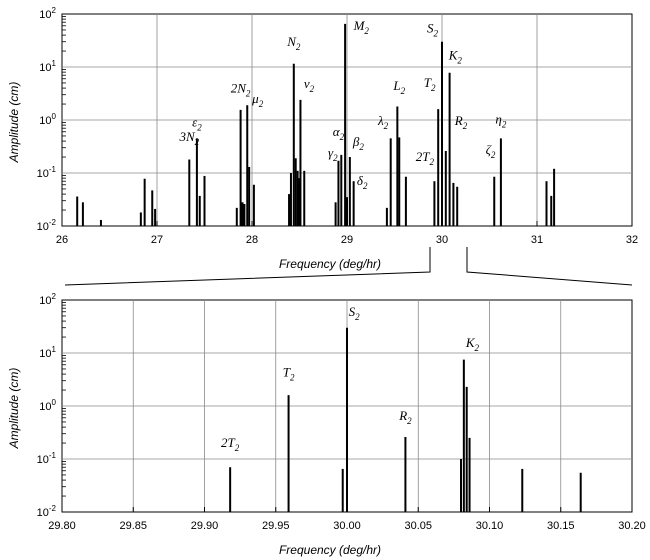 The width and height of the screenshot is (650, 560). I want to click on constituent-symbol: γ, so click(331, 152).